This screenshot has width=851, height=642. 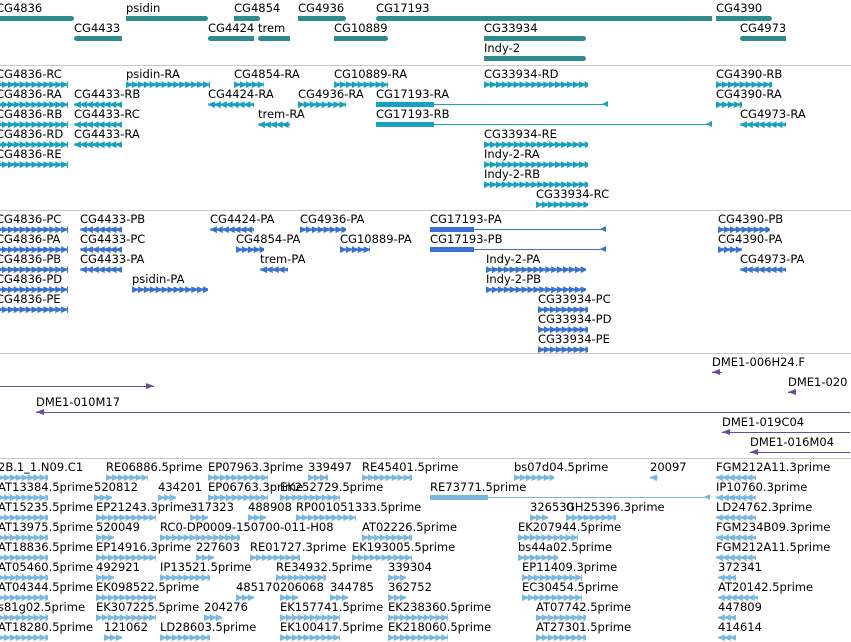 What do you see at coordinates (152, 612) in the screenshot?
I see `feature-ests: EK307225.5prime▶▶▶▶▶▶▶▶▶▶▶▶` at bounding box center [152, 612].